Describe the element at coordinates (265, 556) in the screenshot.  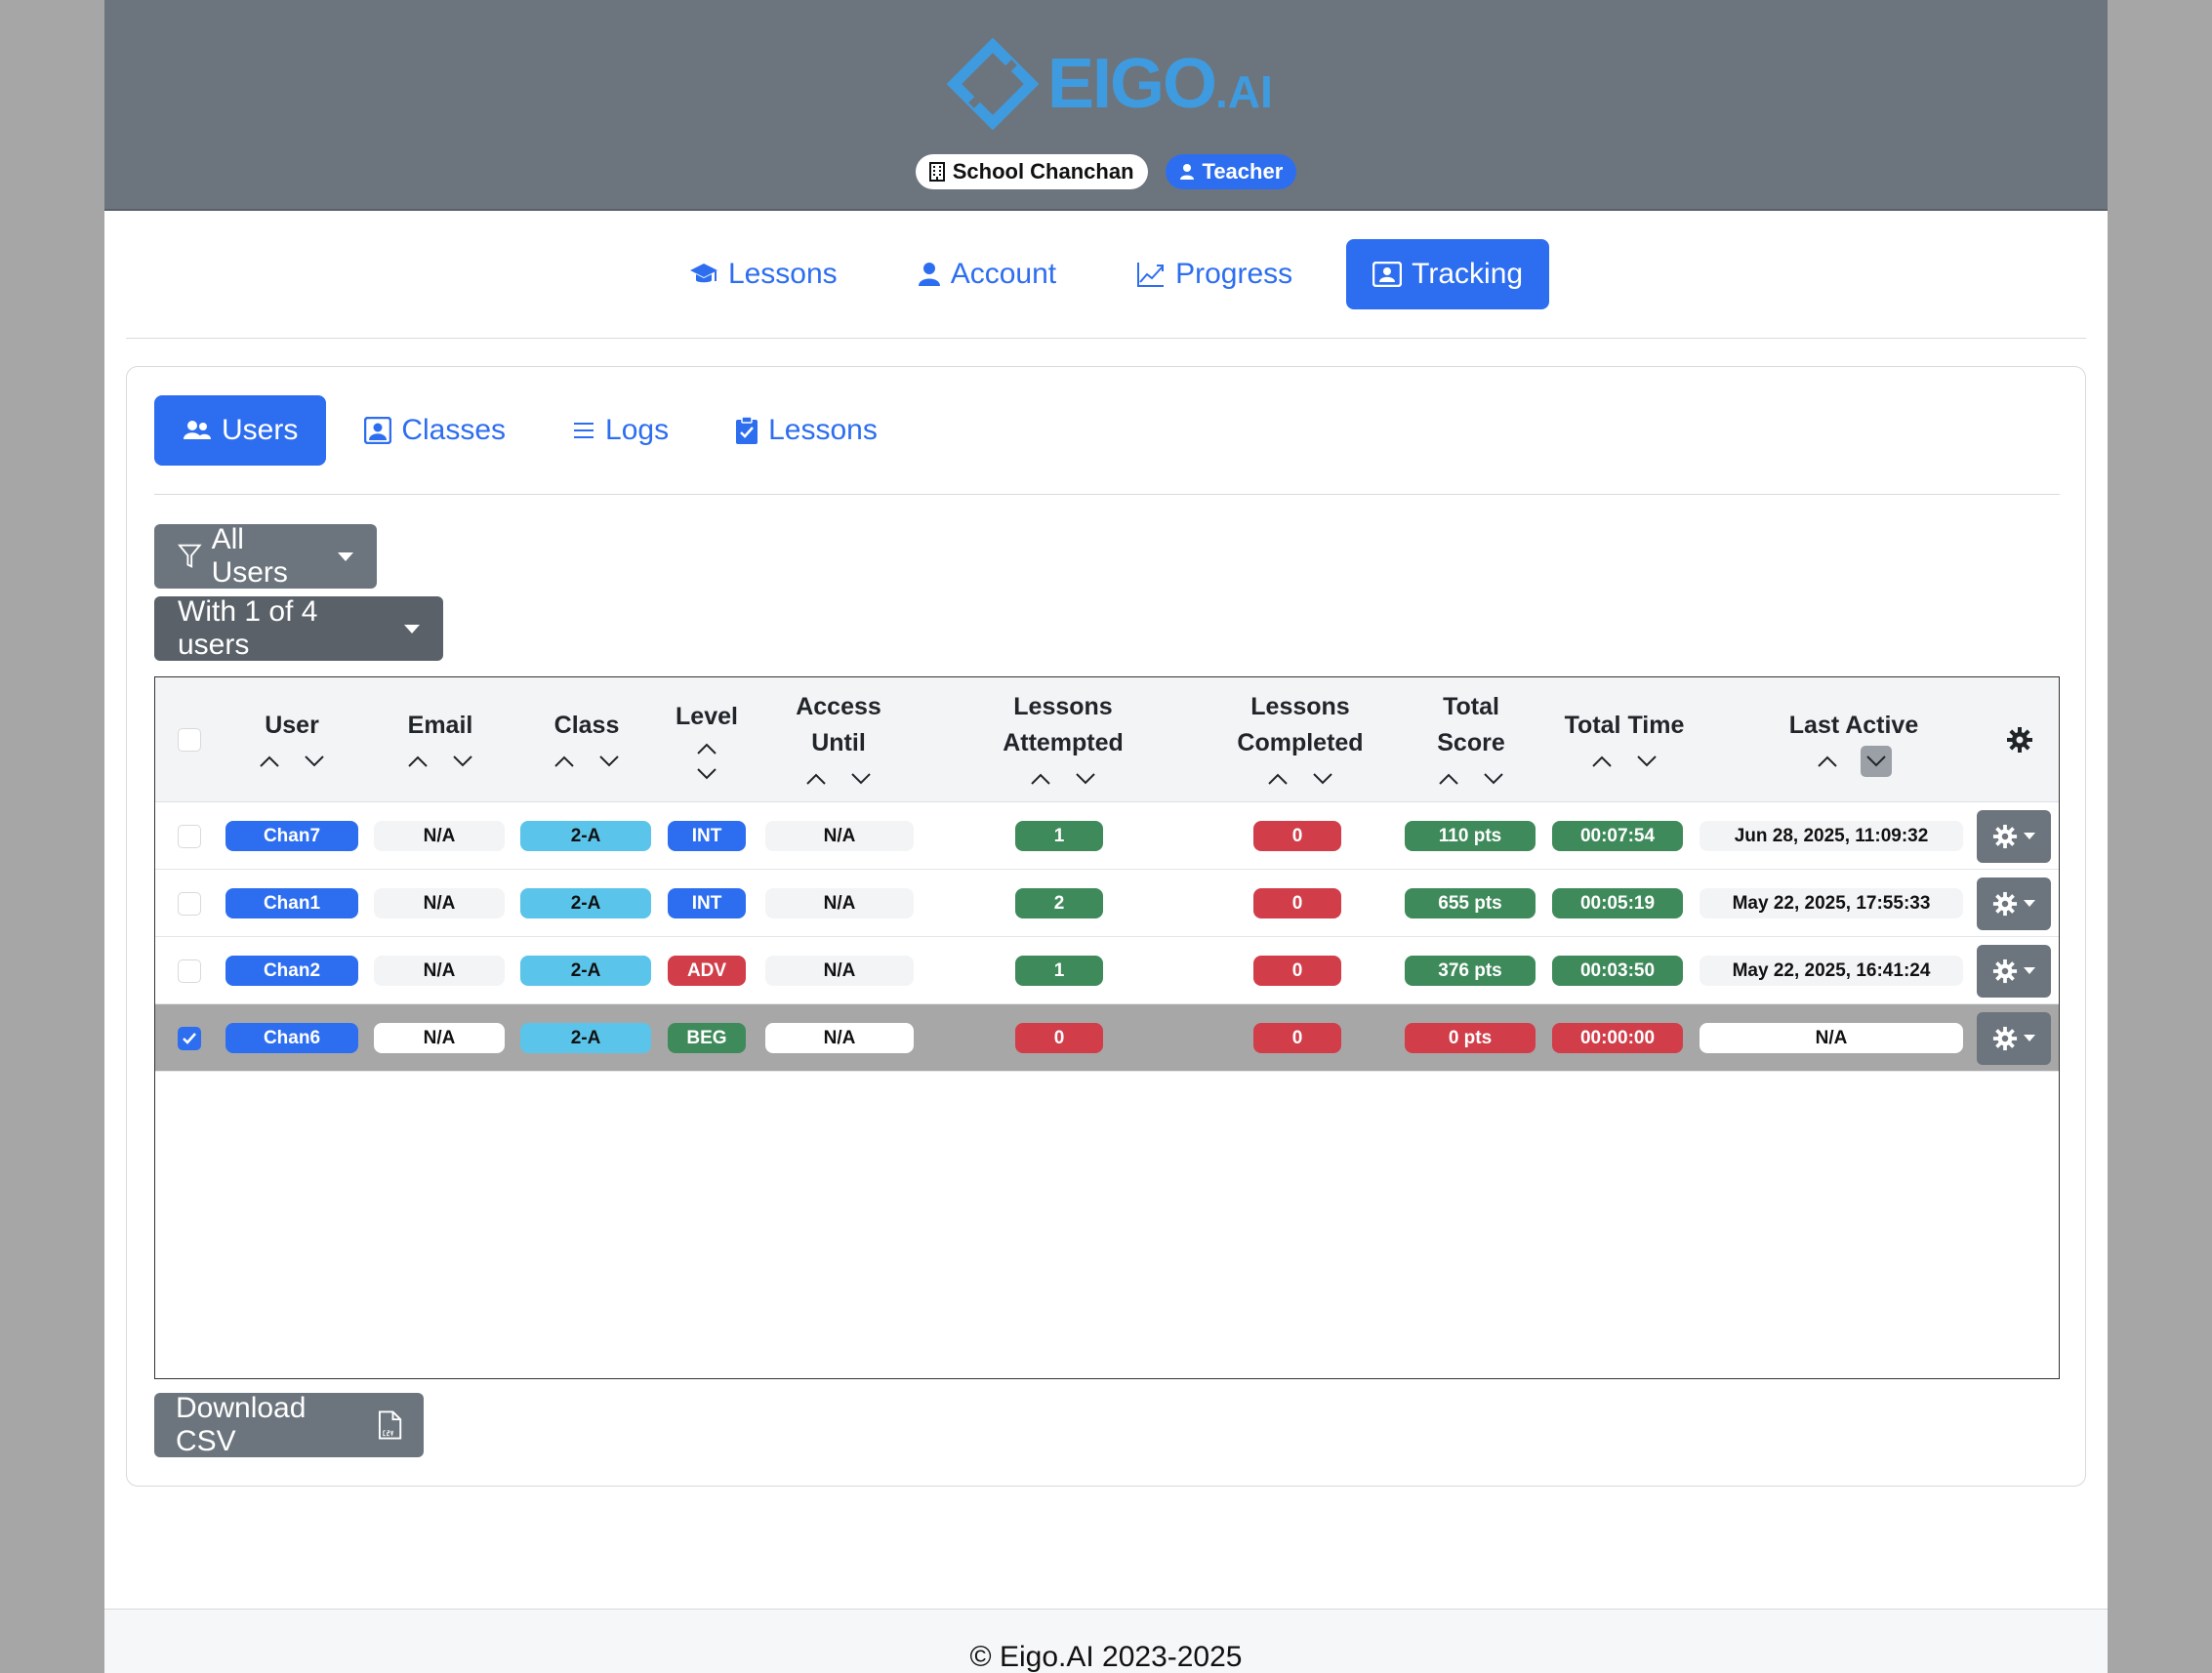
I see `filter-dropdown: All Users` at that location.